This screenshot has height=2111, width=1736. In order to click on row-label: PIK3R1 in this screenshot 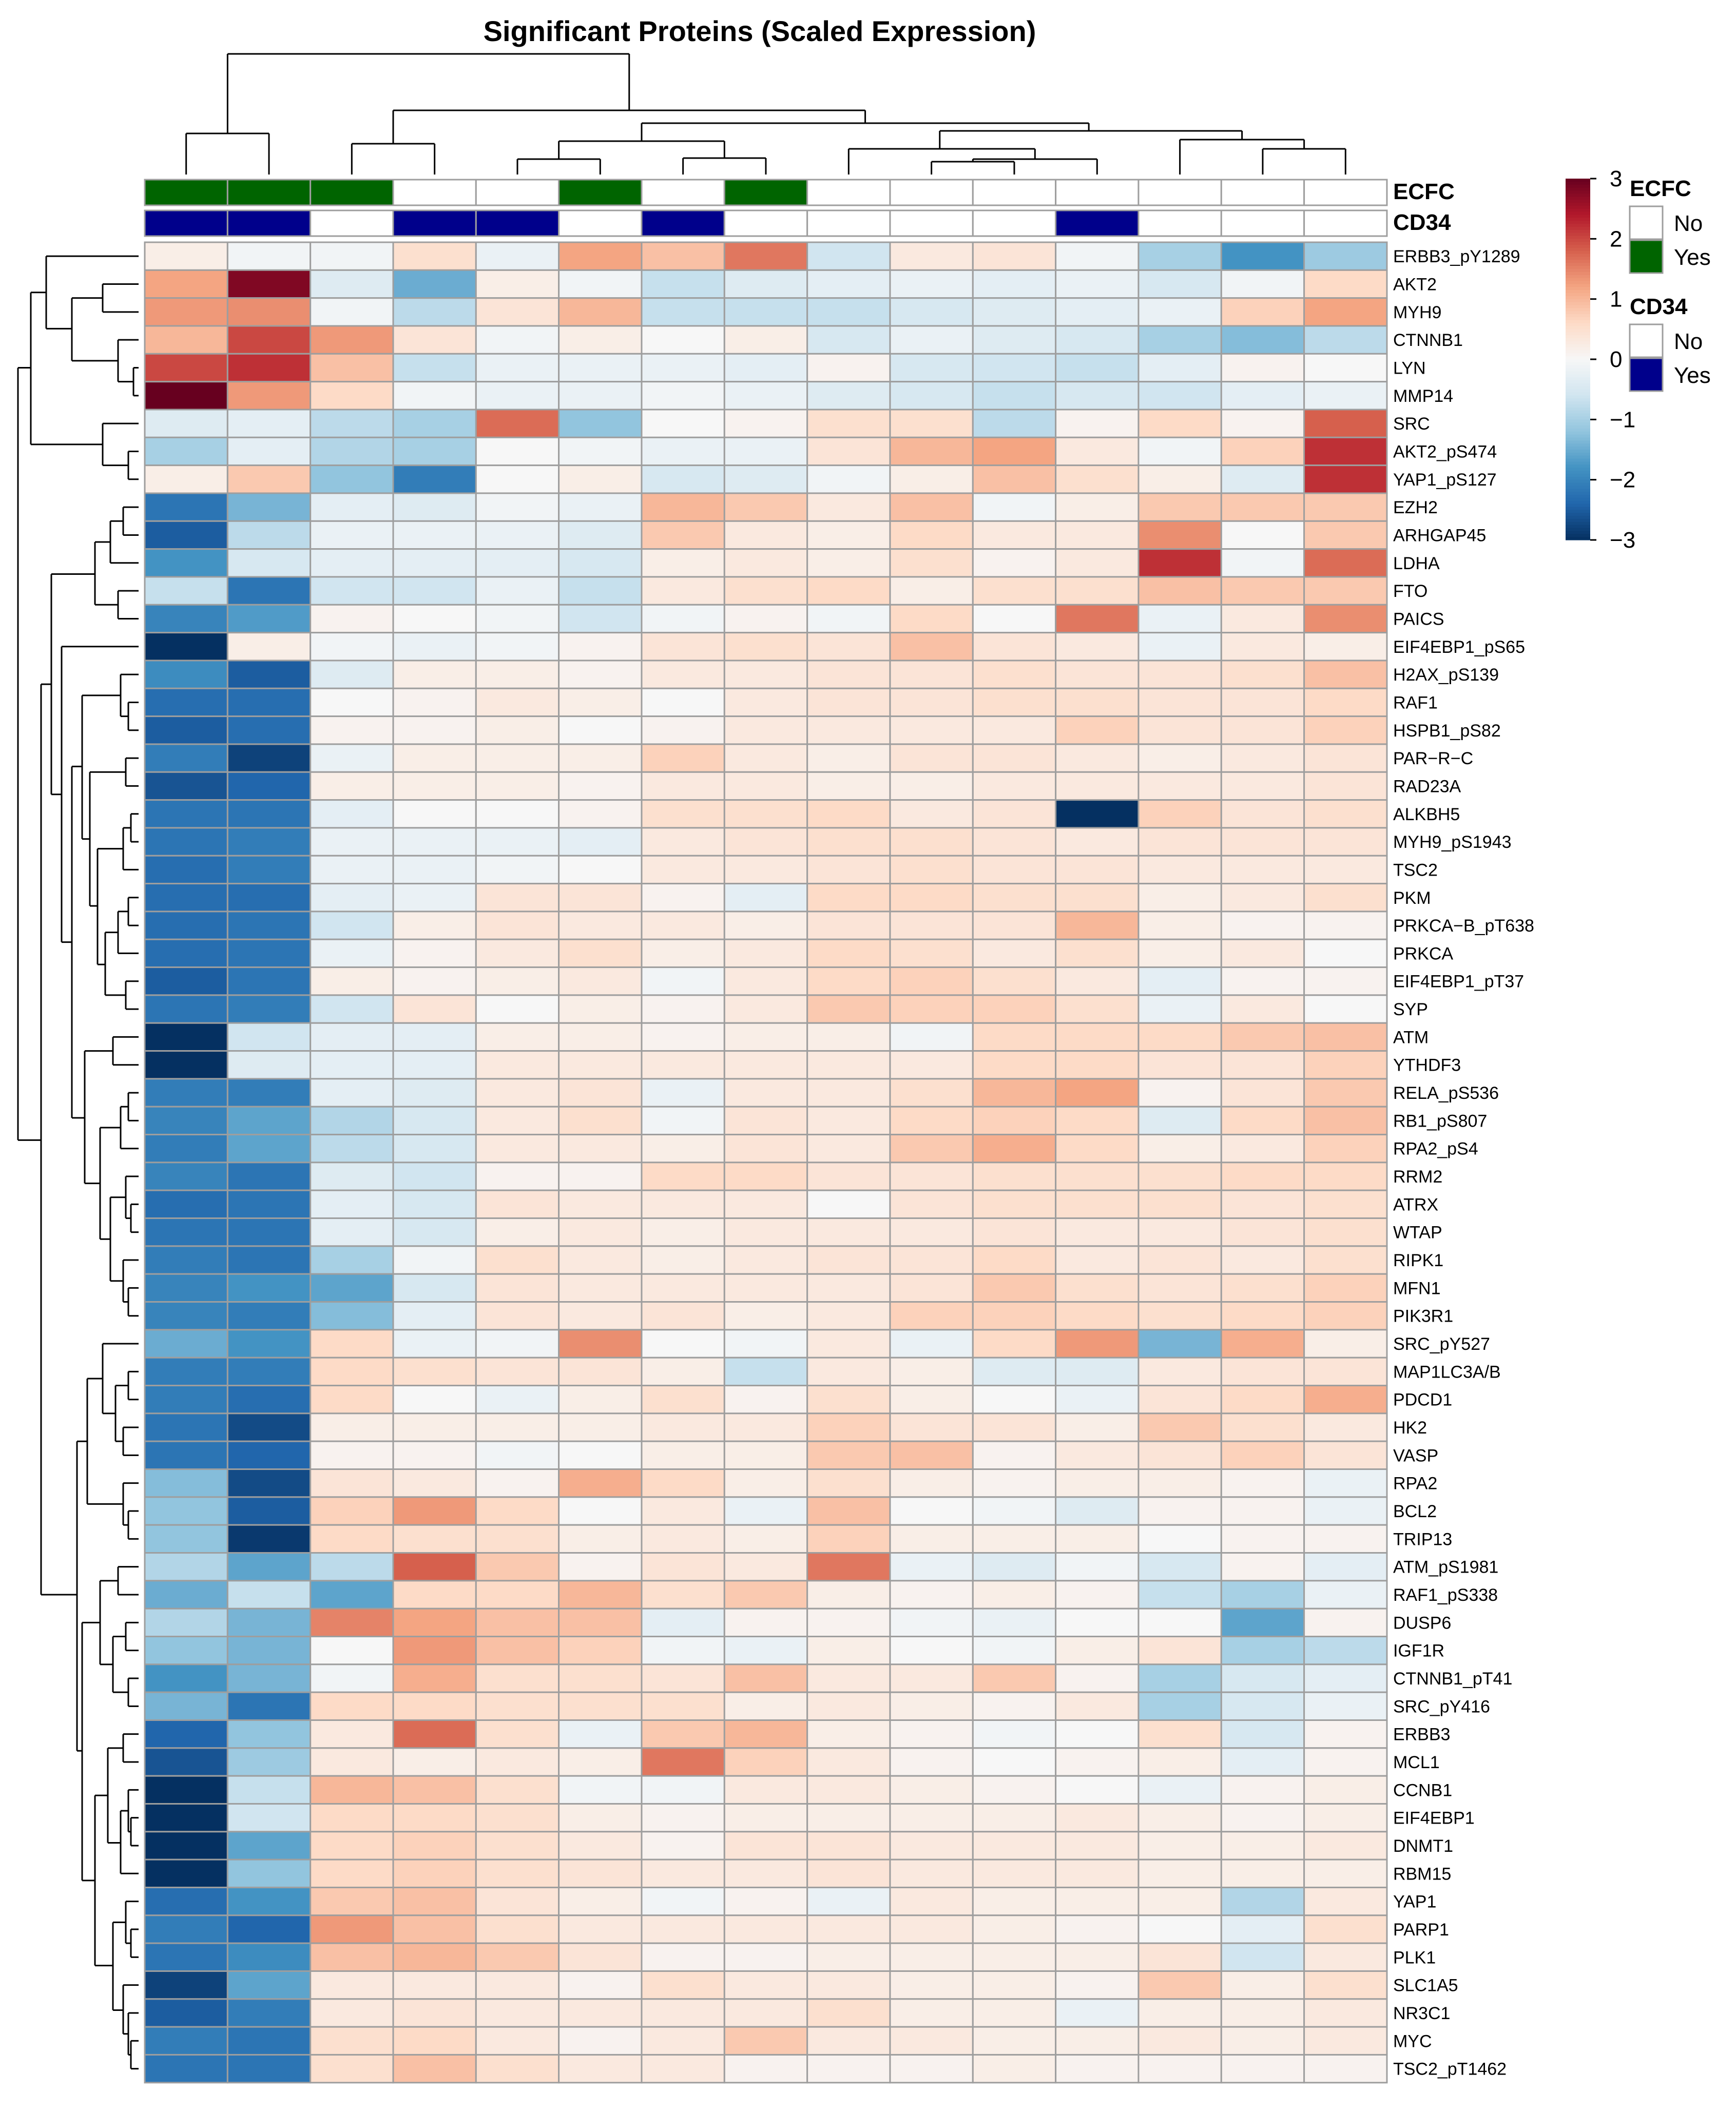, I will do `click(1423, 1316)`.